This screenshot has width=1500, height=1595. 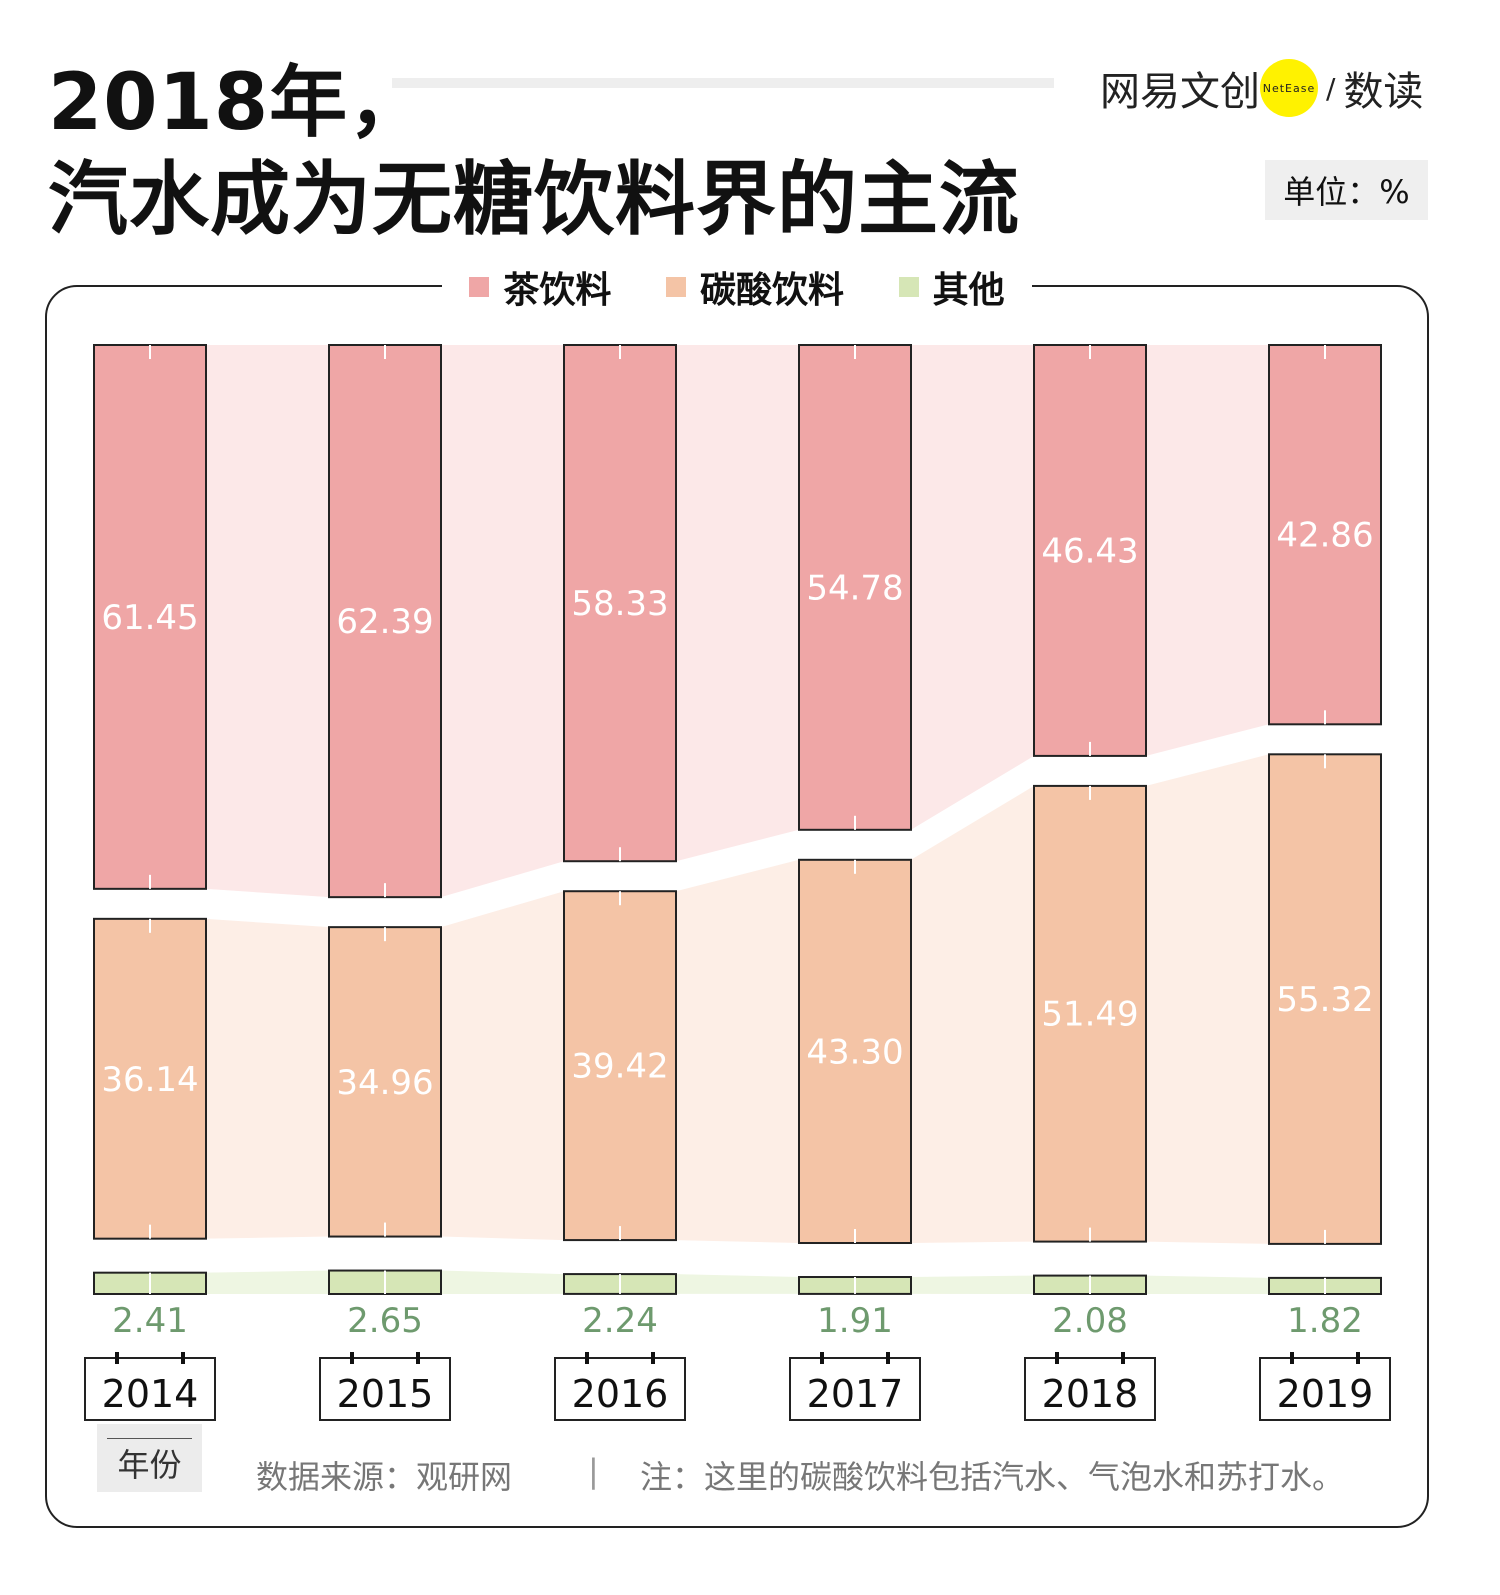 What do you see at coordinates (854, 1052) in the screenshot?
I see `data-label: 43.30` at bounding box center [854, 1052].